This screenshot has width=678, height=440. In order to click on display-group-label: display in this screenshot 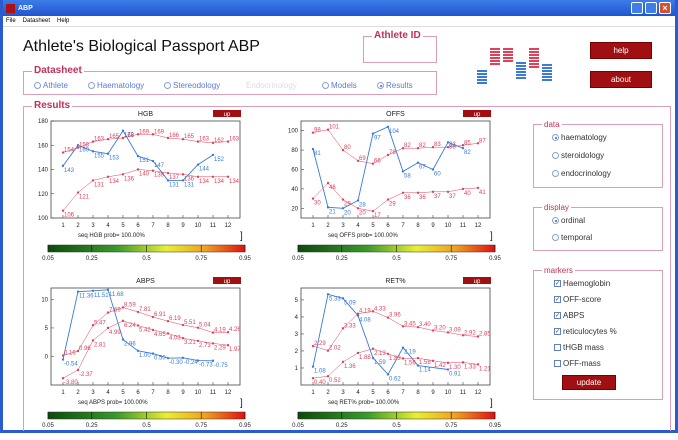, I will do `click(556, 207)`.